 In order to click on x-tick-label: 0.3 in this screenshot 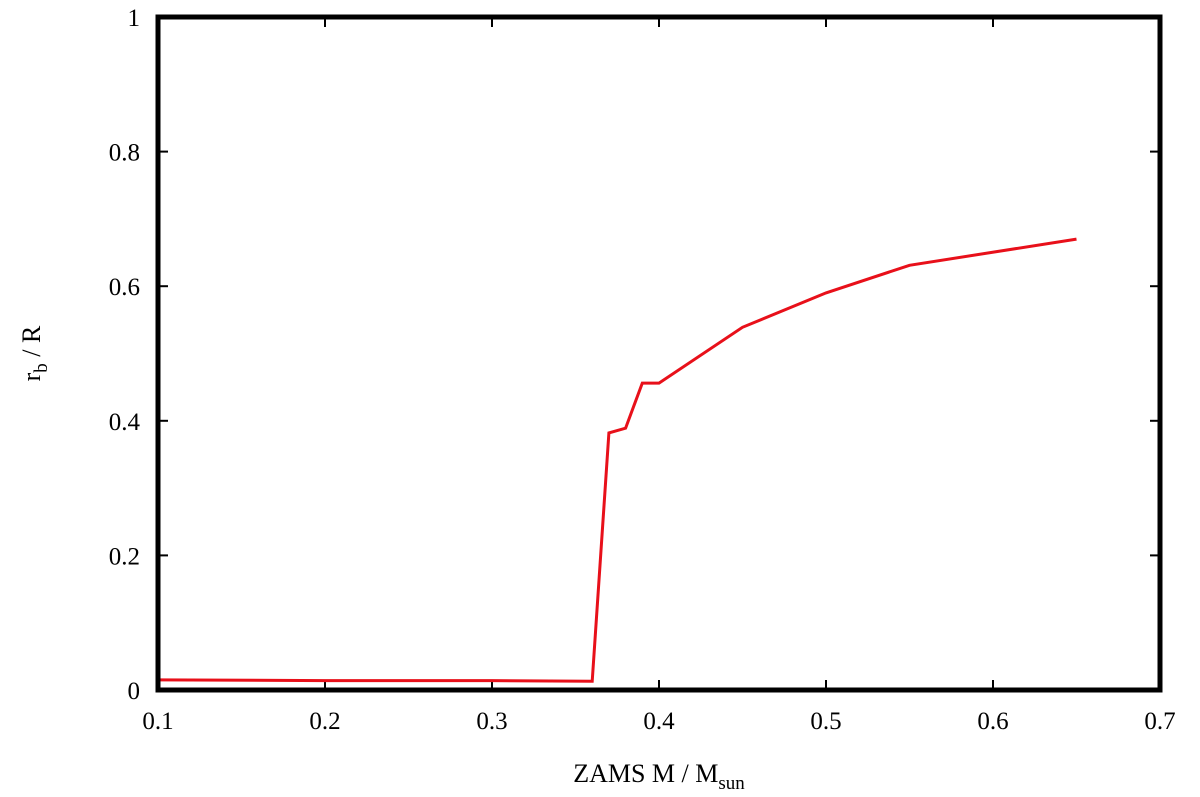, I will do `click(491, 721)`.